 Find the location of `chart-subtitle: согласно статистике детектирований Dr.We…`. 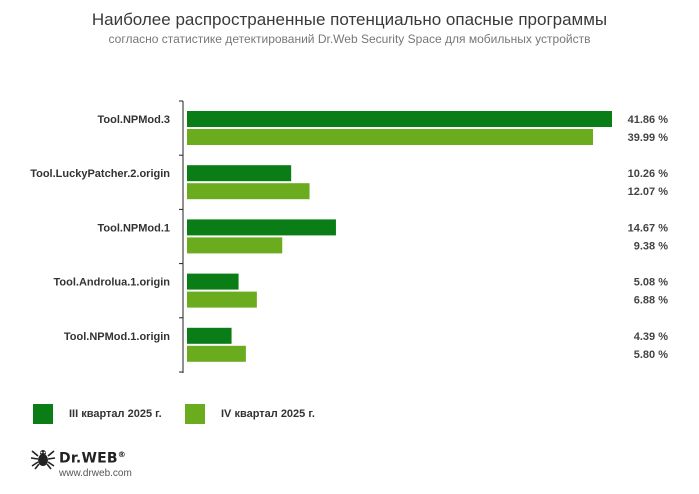

chart-subtitle: согласно статистике детектирований Dr.We… is located at coordinates (349, 39).